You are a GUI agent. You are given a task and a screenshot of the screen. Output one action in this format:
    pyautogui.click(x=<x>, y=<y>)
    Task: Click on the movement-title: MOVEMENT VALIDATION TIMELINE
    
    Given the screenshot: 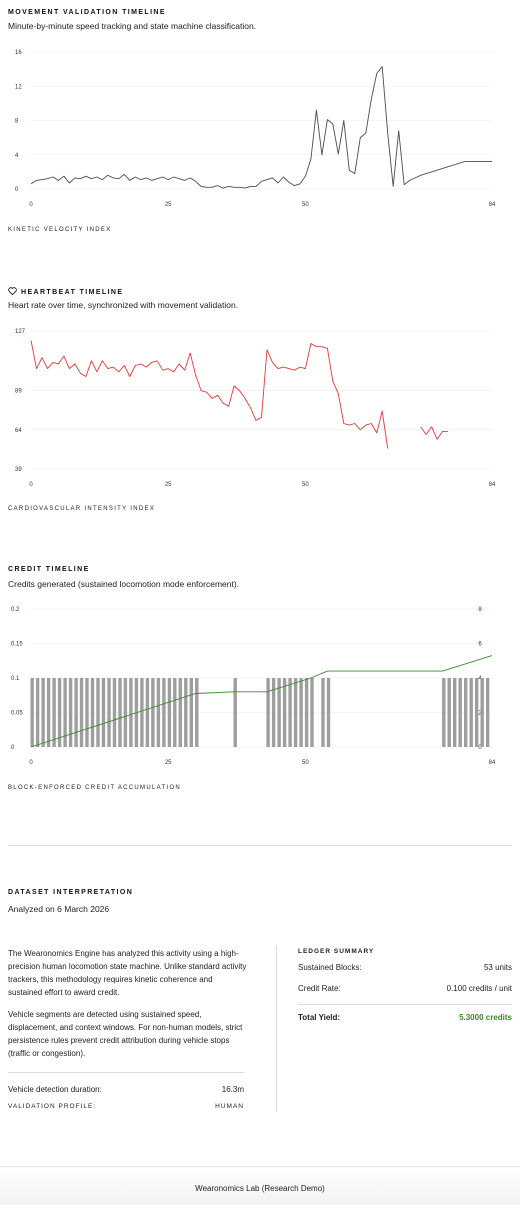 What is the action you would take?
    pyautogui.click(x=87, y=12)
    